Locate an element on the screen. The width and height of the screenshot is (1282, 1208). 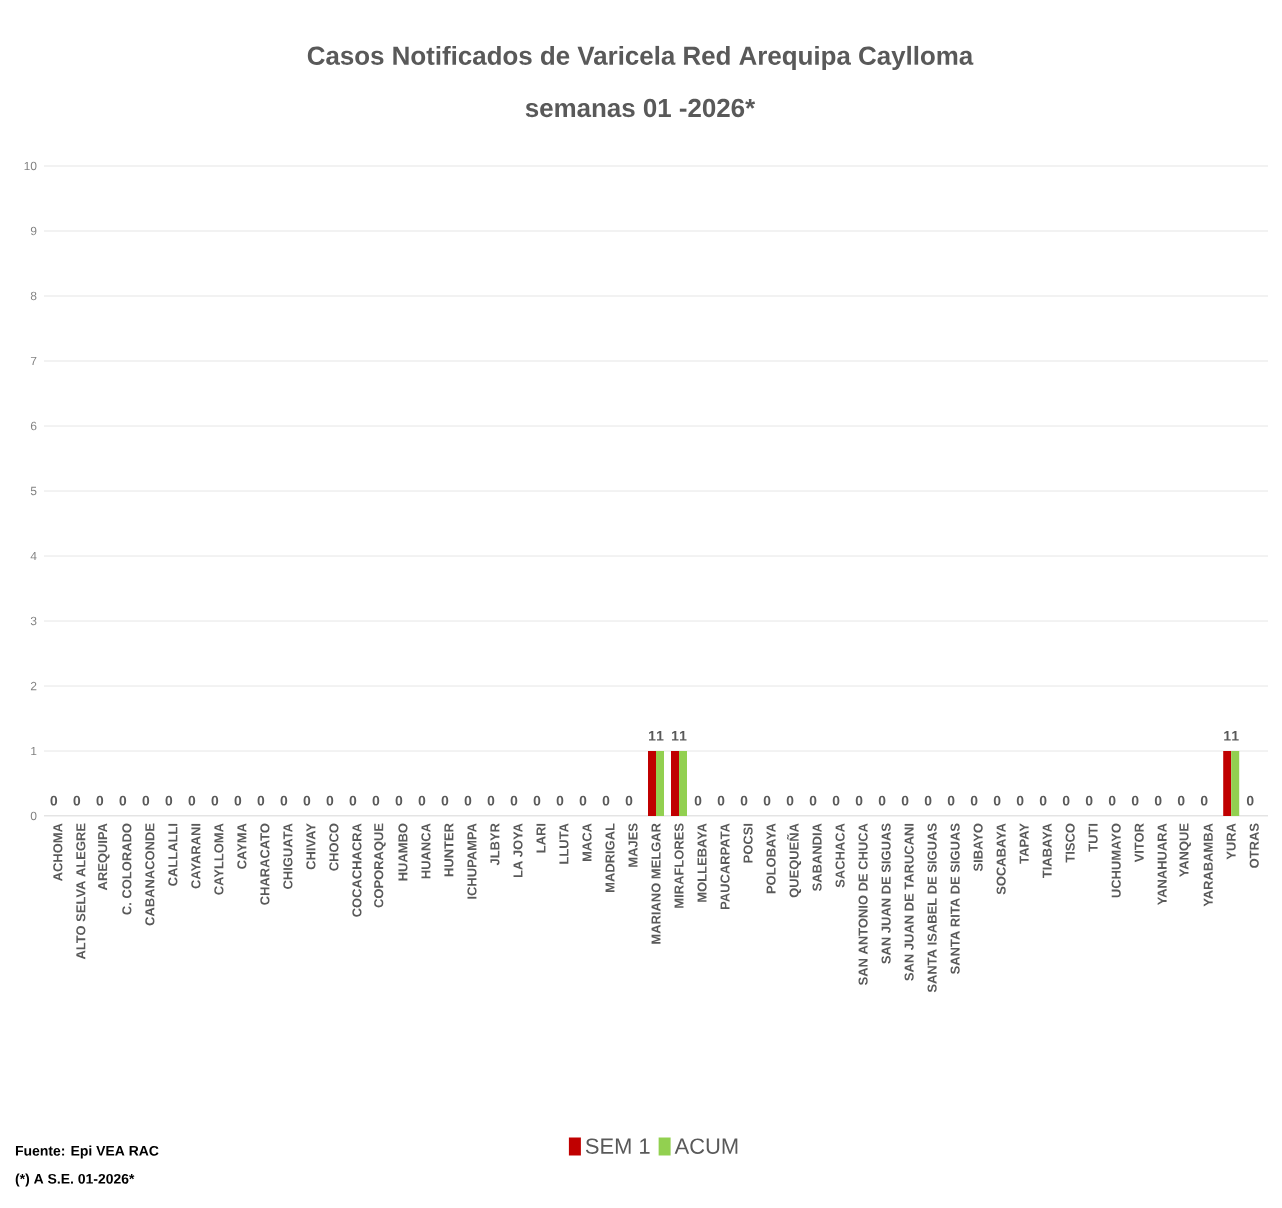
chart-title: Casos Notificados de Varicela Red Arequipa Caylloma is located at coordinates (640, 58).